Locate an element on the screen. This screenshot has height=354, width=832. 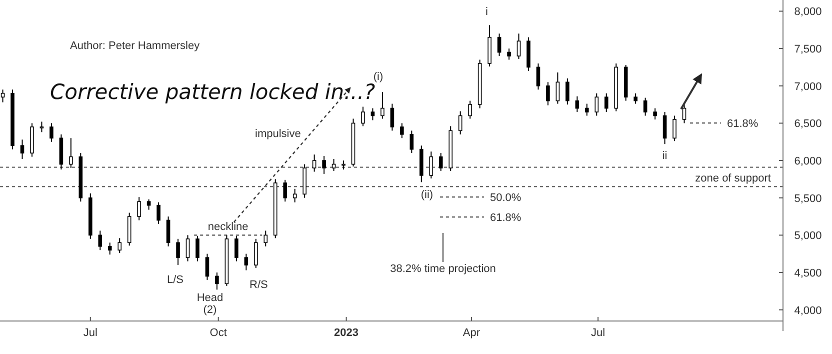
annotation: R/S is located at coordinates (259, 285).